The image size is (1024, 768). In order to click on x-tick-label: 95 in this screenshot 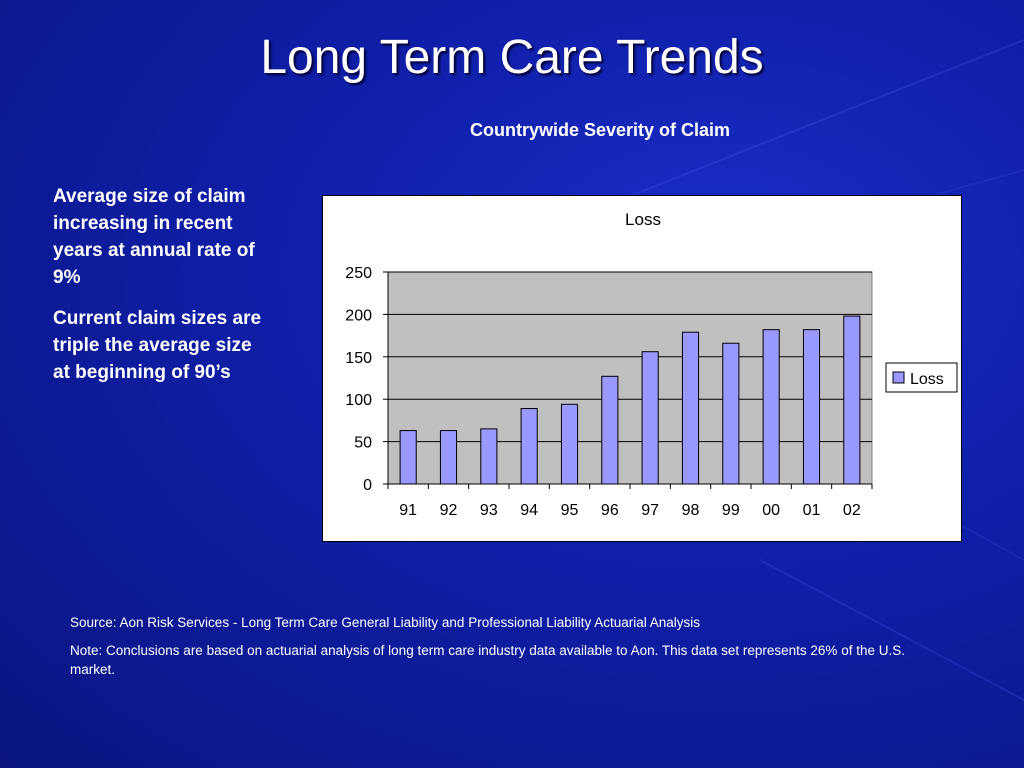, I will do `click(570, 510)`.